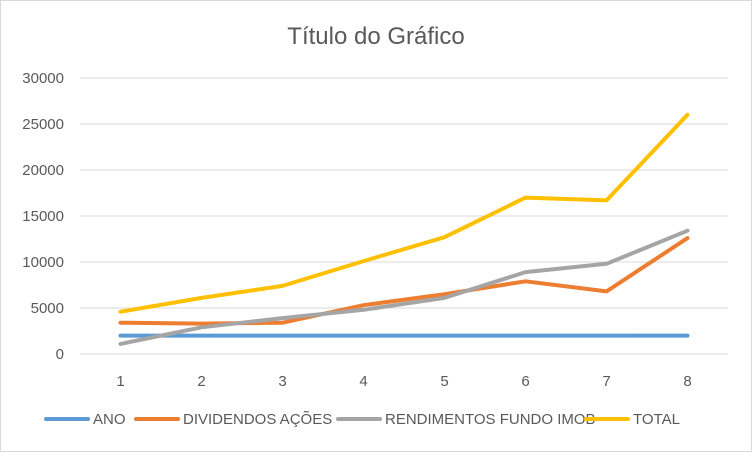 Image resolution: width=752 pixels, height=452 pixels. What do you see at coordinates (120, 381) in the screenshot?
I see `x-tick-label: 1` at bounding box center [120, 381].